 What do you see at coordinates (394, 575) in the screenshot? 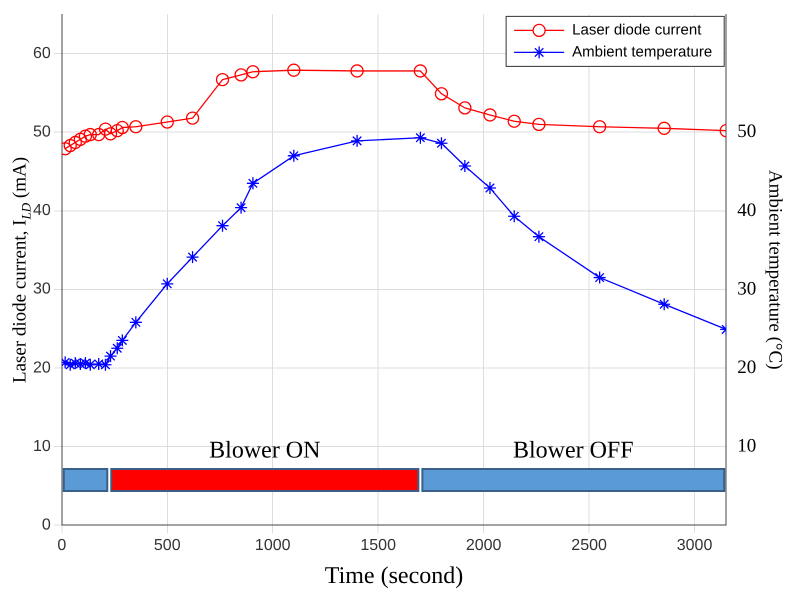
I see `x-axis-title: Time (second)` at bounding box center [394, 575].